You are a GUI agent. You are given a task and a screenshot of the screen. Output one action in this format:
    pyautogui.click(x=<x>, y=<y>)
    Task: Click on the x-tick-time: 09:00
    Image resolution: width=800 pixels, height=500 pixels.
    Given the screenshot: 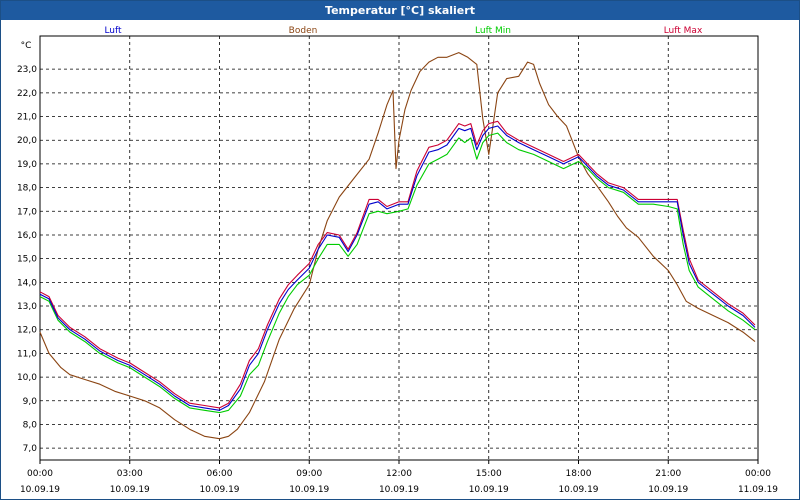 What is the action you would take?
    pyautogui.click(x=309, y=474)
    